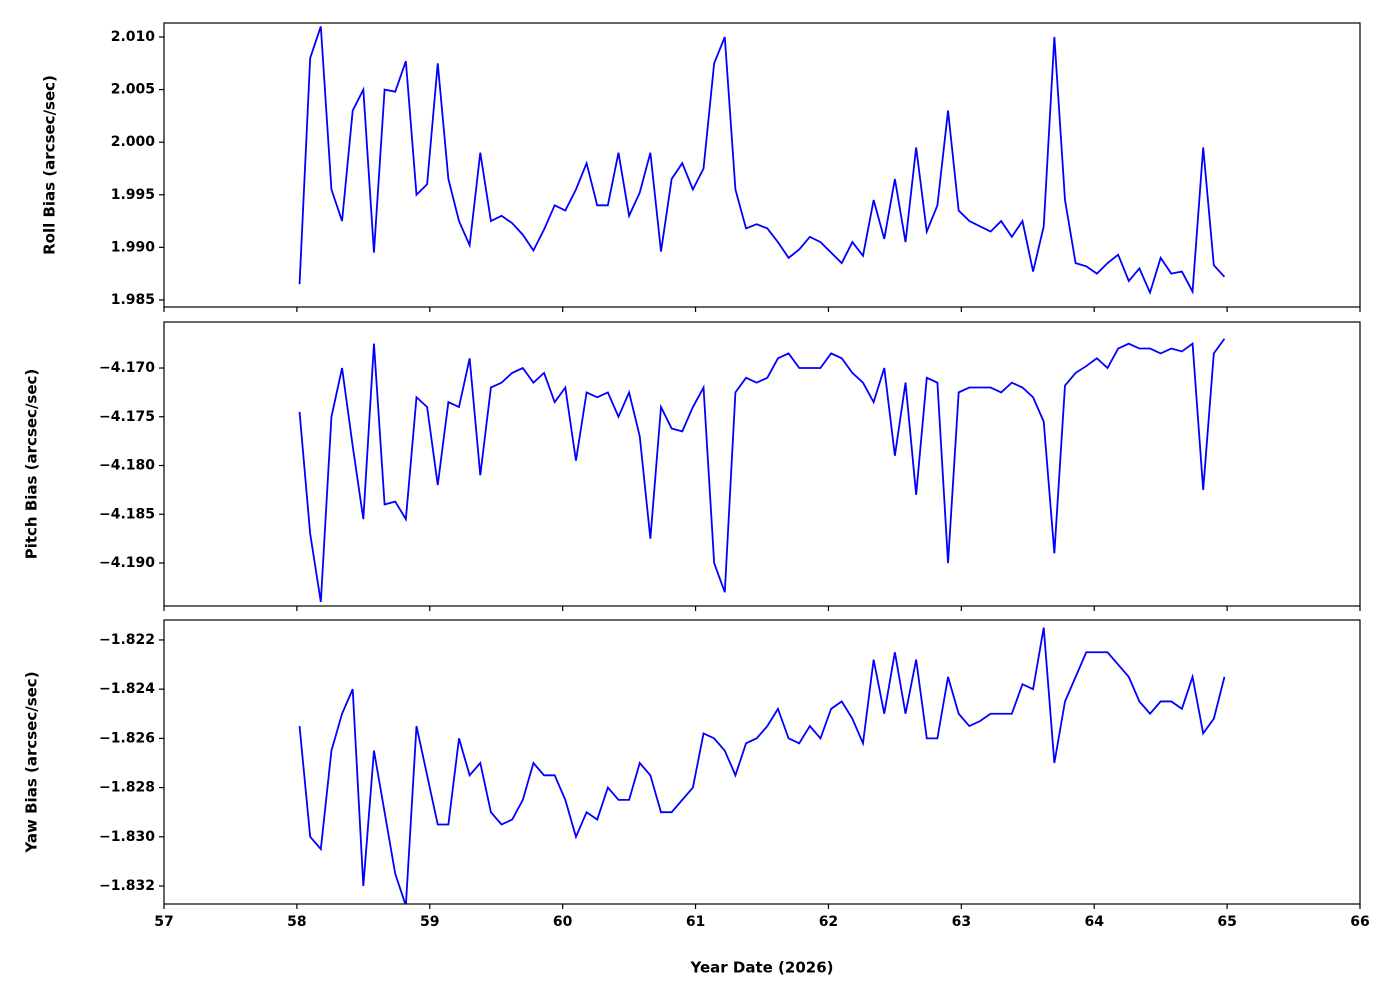 This screenshot has width=1400, height=1000. I want to click on y-tick-label: −1.830, so click(127, 837).